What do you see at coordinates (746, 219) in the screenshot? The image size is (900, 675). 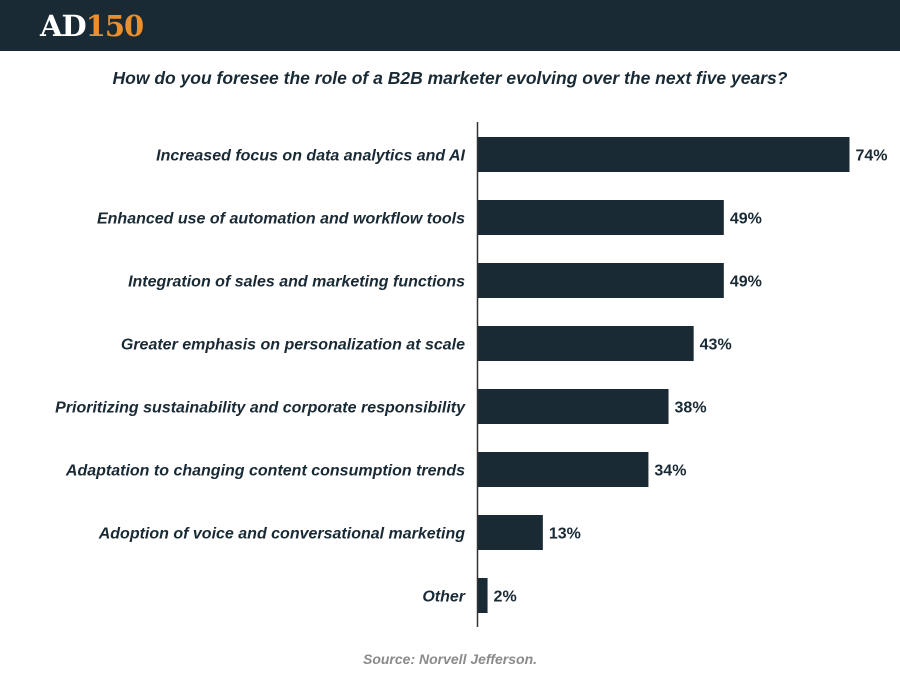 I see `value-label-2: 49%` at bounding box center [746, 219].